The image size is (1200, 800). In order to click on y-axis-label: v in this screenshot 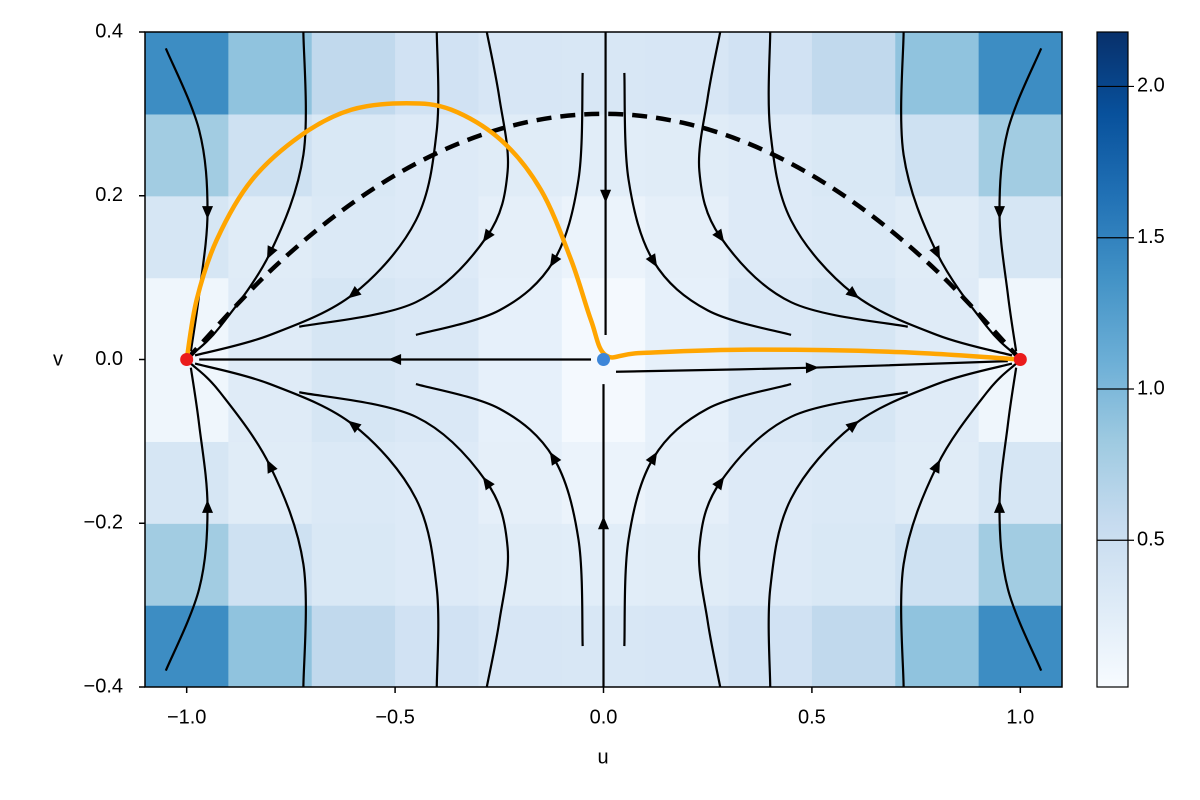, I will do `click(58, 359)`.